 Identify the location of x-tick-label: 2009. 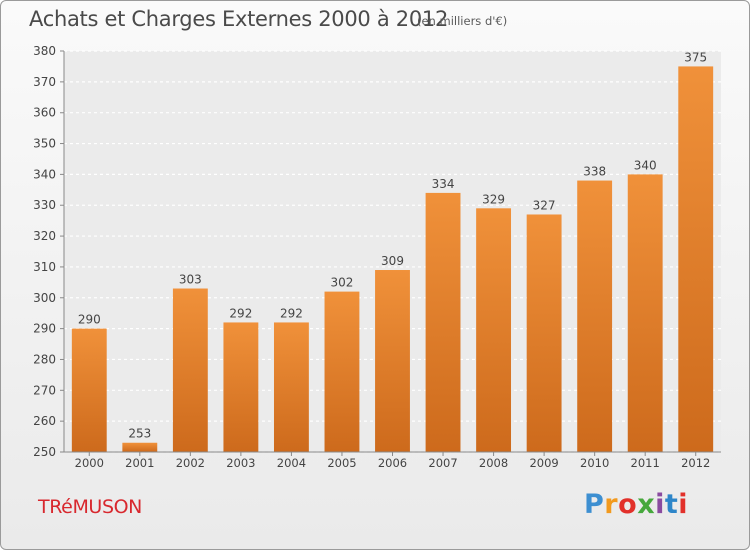
(543, 463).